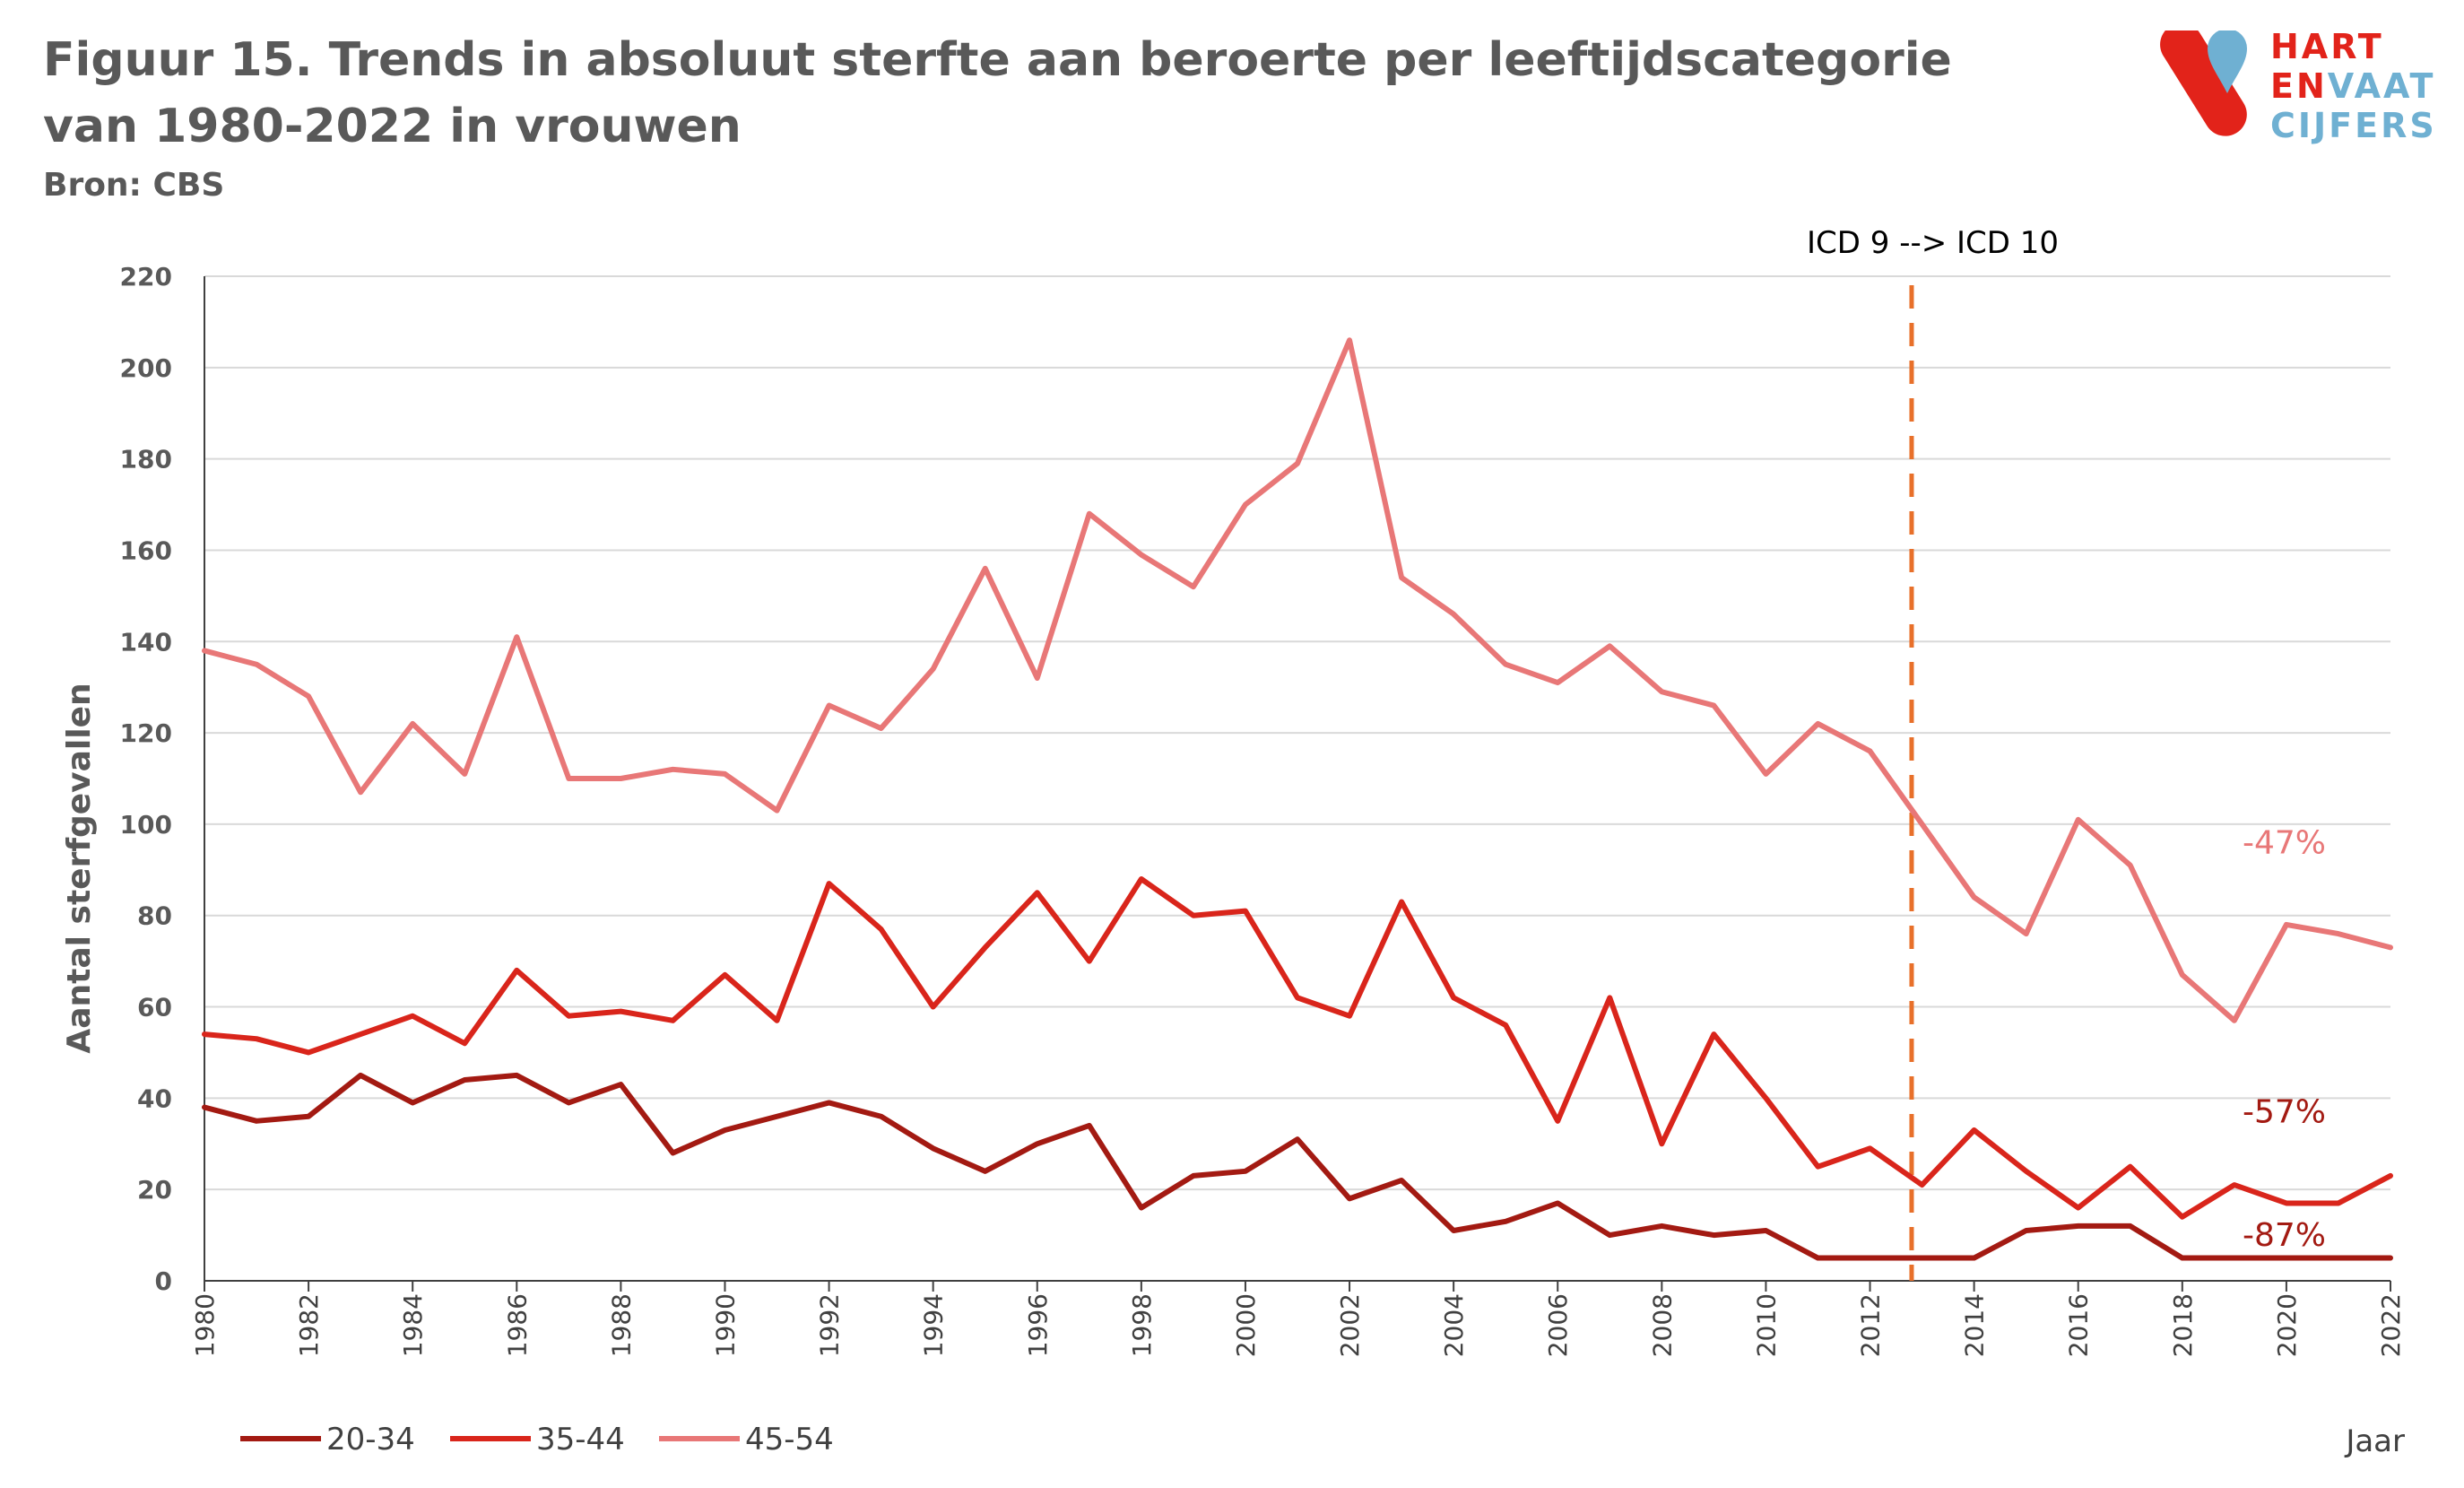  What do you see at coordinates (789, 1440) in the screenshot?
I see `legend-label: 45-54` at bounding box center [789, 1440].